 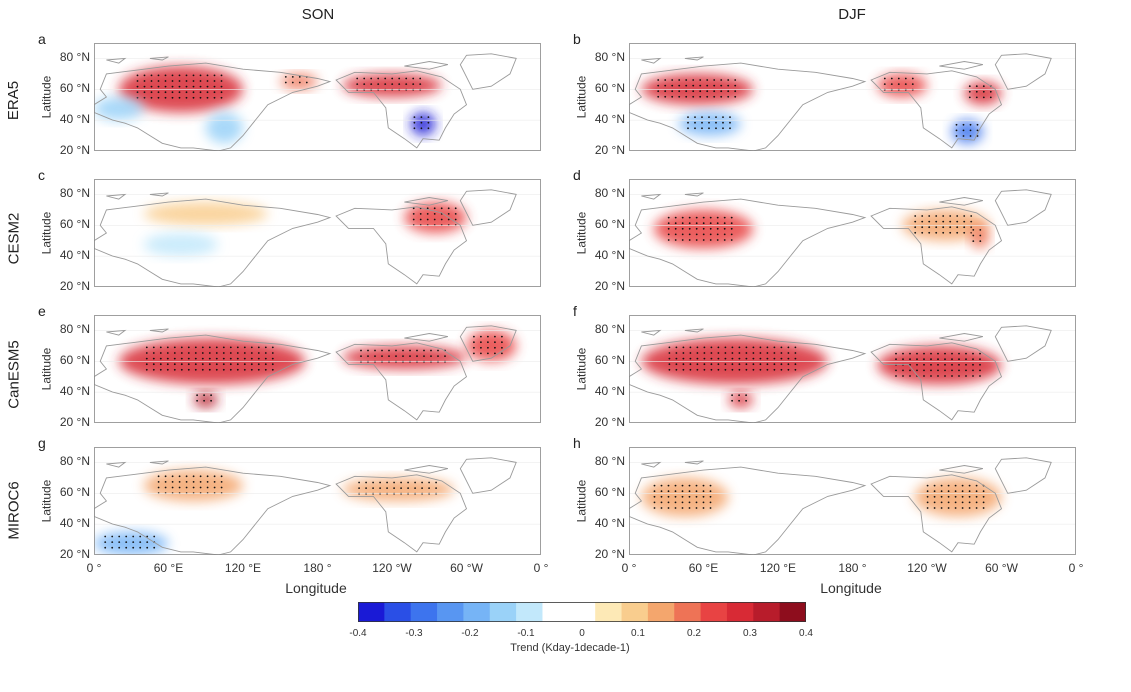 What do you see at coordinates (852, 14) in the screenshot?
I see `column-title-djf: DJF` at bounding box center [852, 14].